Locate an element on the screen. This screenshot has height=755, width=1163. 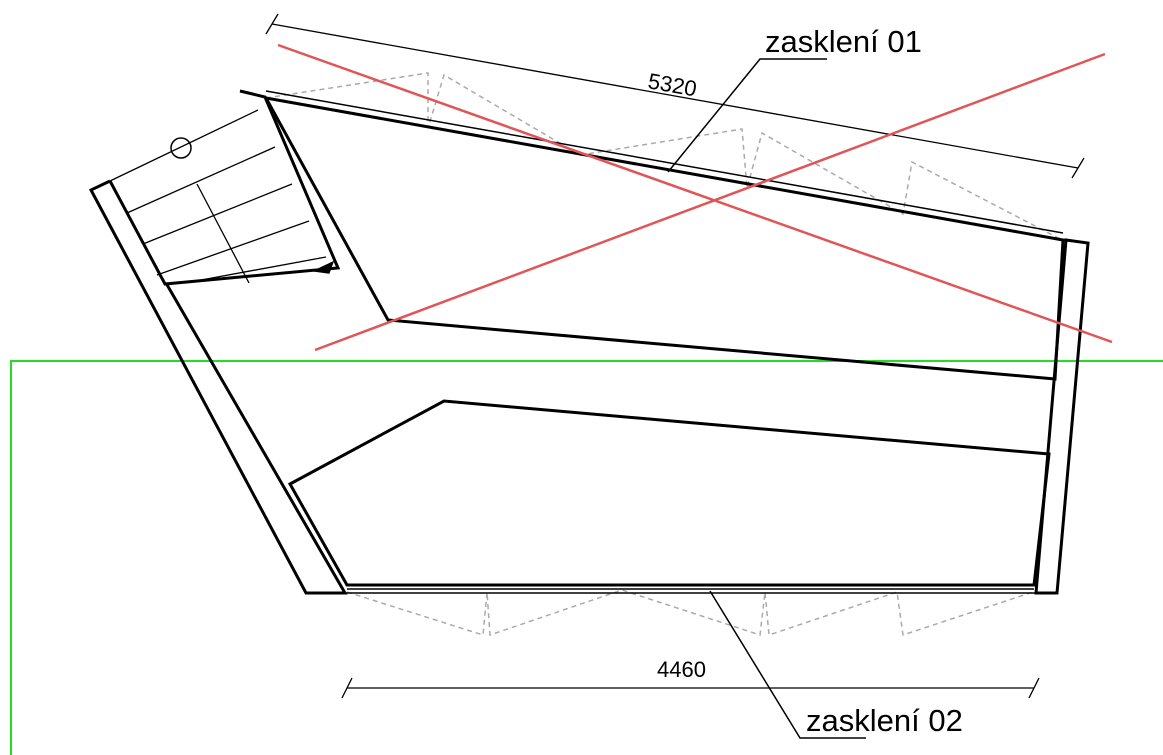
bottom-dimension-value: 4460 is located at coordinates (681, 669).